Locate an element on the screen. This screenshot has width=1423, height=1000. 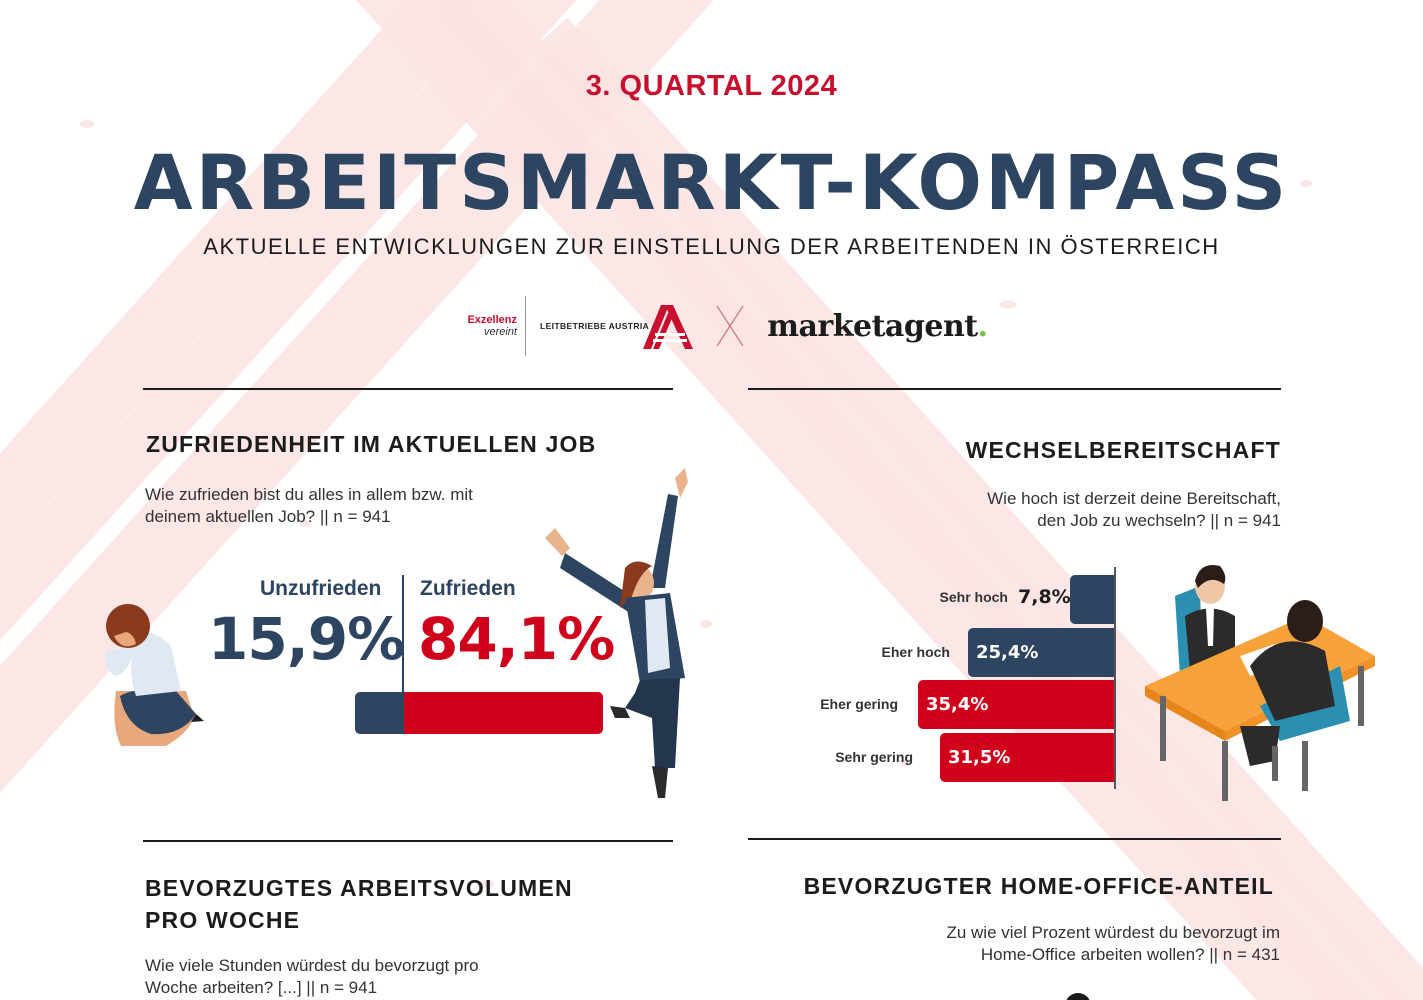
divider-bottom-left is located at coordinates (408, 841).